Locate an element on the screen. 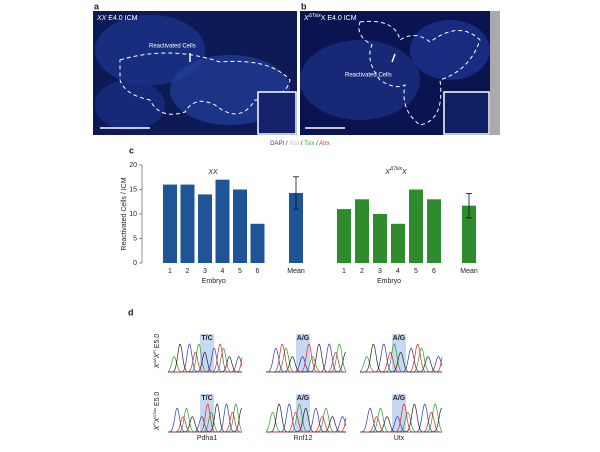 The image size is (600, 452). micrograph-b is located at coordinates (400, 73).